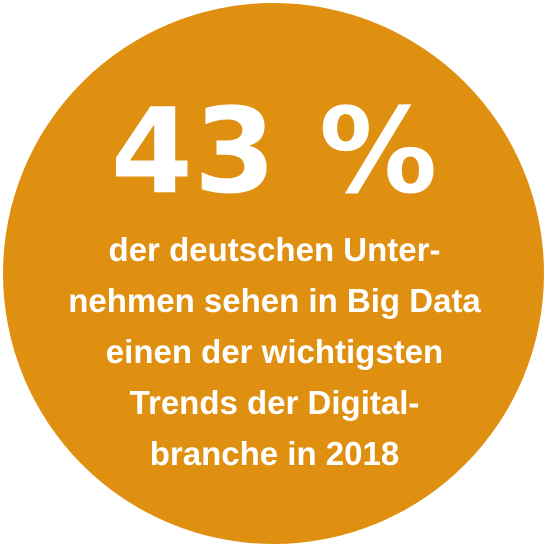 The image size is (549, 550). I want to click on caption-line: einen der wichtigsten, so click(274, 351).